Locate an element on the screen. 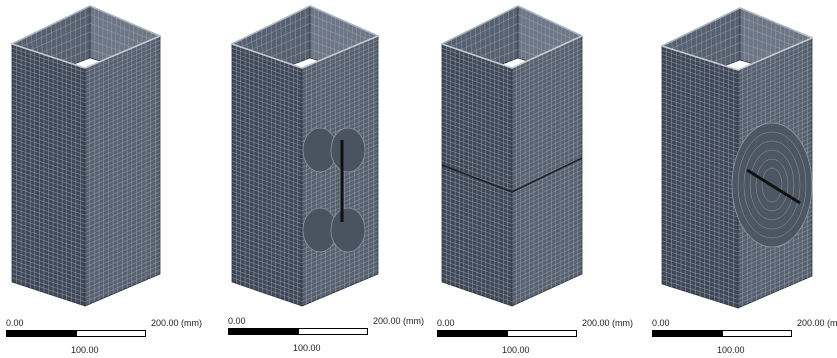  scale-bar-1: 0.00 200.00 (mm) 100.00 is located at coordinates (116, 338).